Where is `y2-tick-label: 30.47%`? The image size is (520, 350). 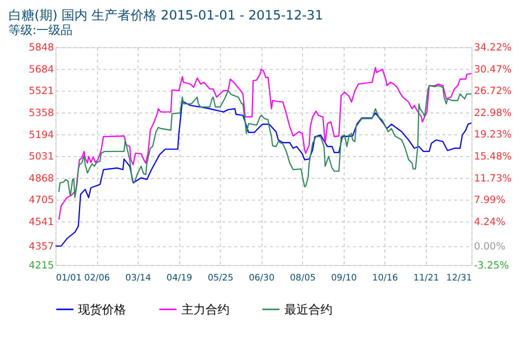 y2-tick-label: 30.47% is located at coordinates (493, 70).